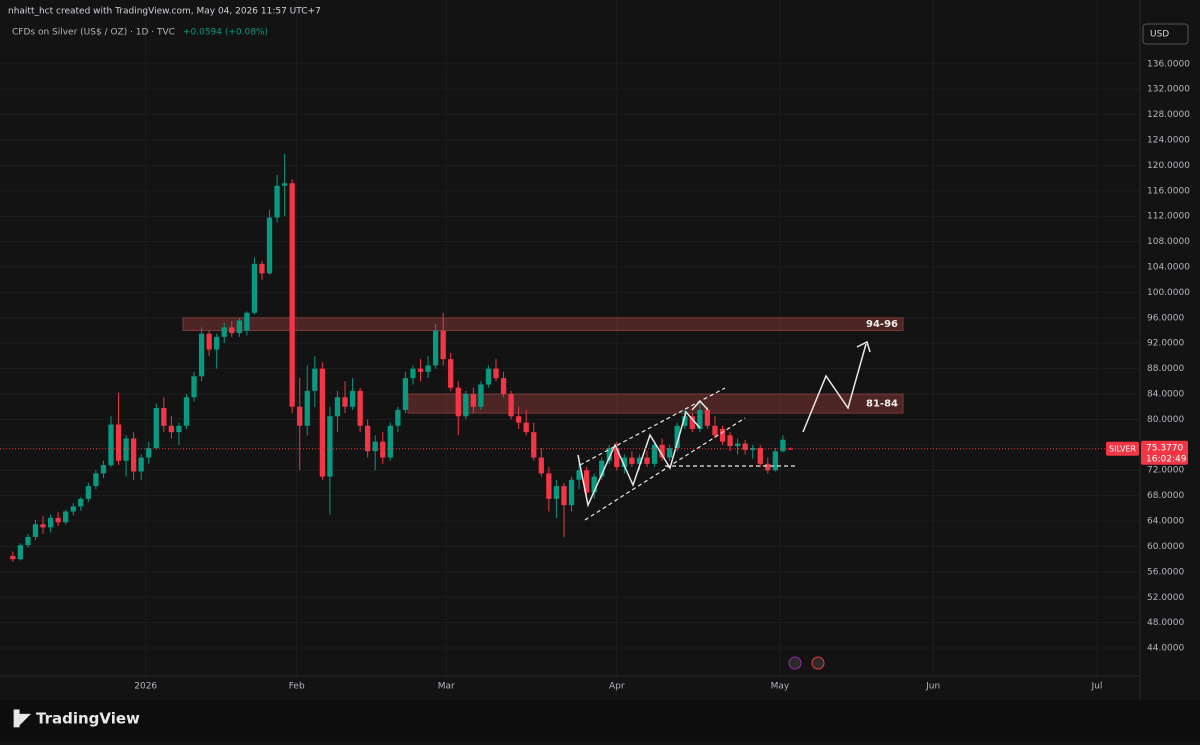 The width and height of the screenshot is (1200, 745). Describe the element at coordinates (1165, 318) in the screenshot. I see `y-tick-label: 96.0000` at that location.